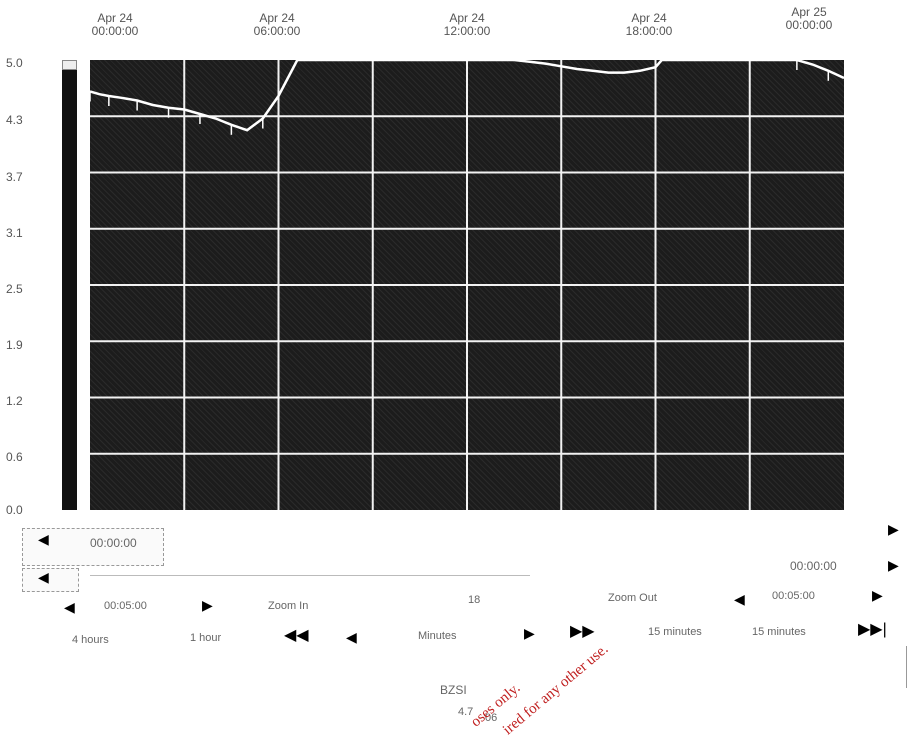 This screenshot has height=739, width=914. I want to click on time-label-3: Apr 24 18:00:00, so click(649, 24).